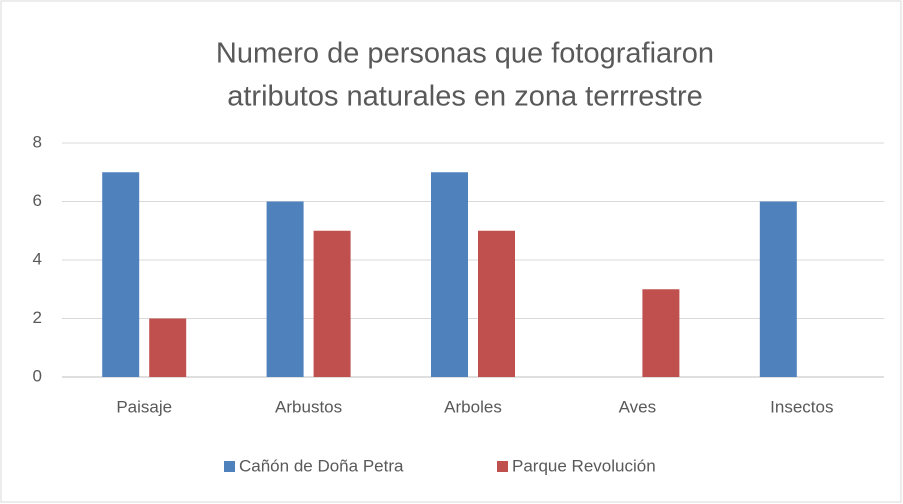  Describe the element at coordinates (308, 406) in the screenshot. I see `x-tick-label: Arbustos` at that location.